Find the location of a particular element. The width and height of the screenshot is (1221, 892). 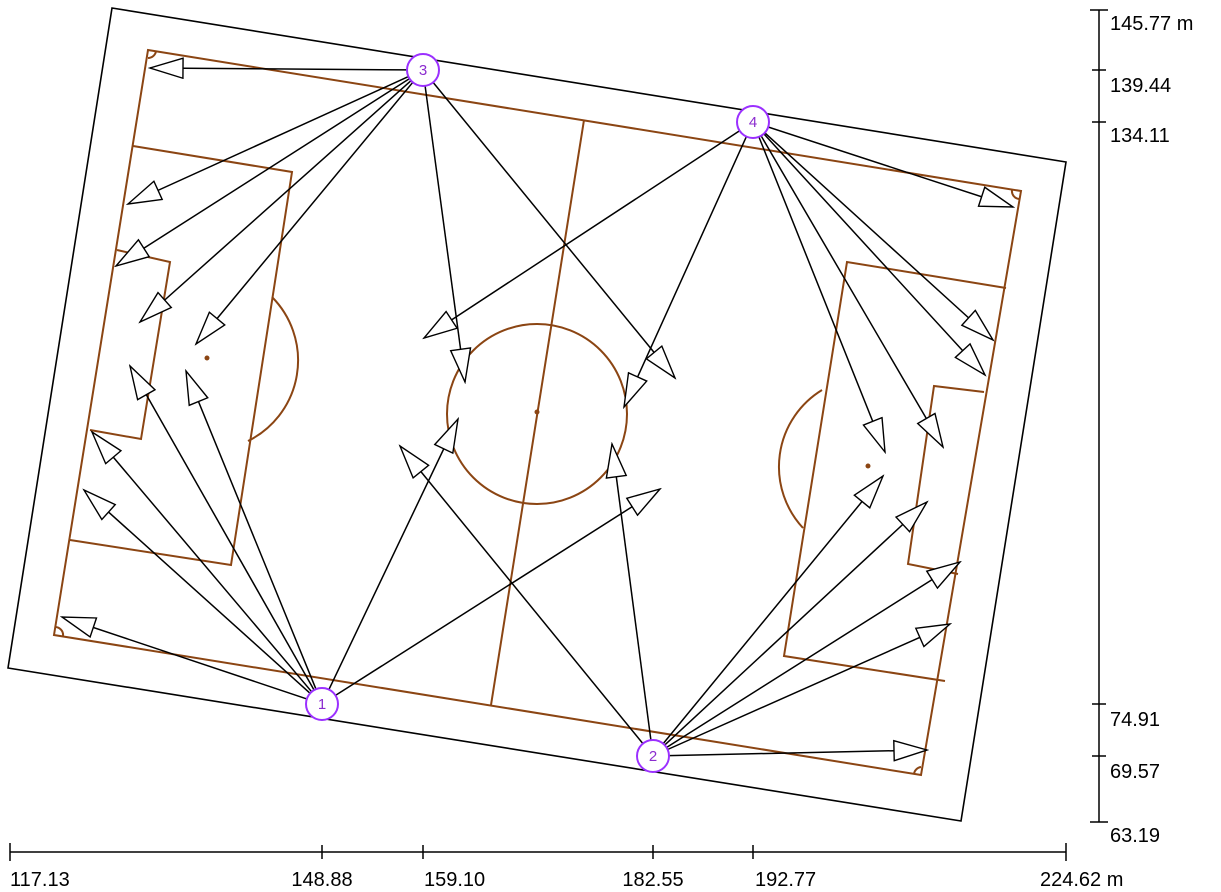

pole-3: 3 is located at coordinates (423, 70).